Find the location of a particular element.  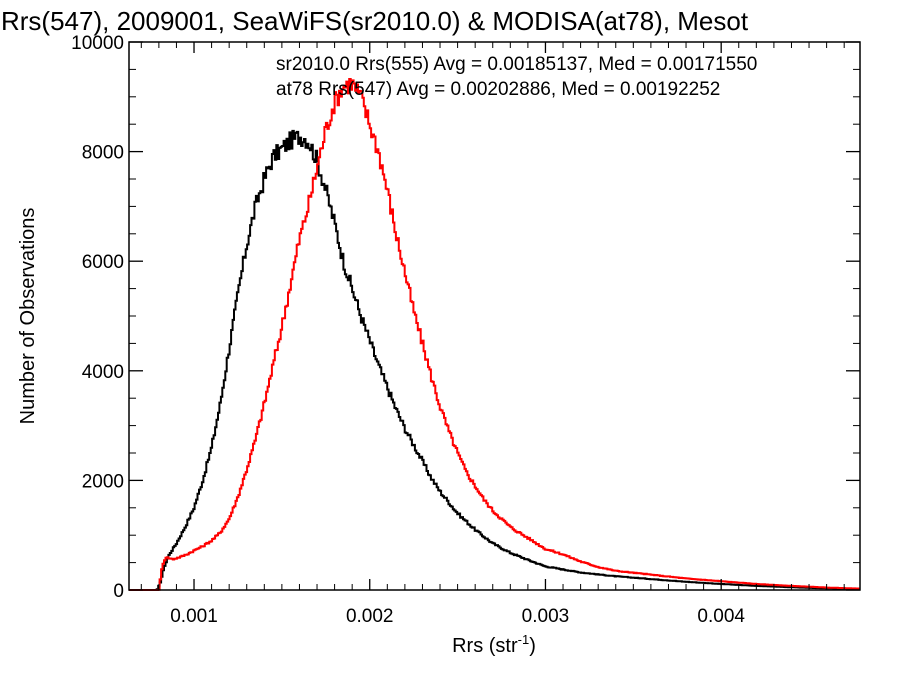

y-axis-label: Number of Observations is located at coordinates (28, 316).